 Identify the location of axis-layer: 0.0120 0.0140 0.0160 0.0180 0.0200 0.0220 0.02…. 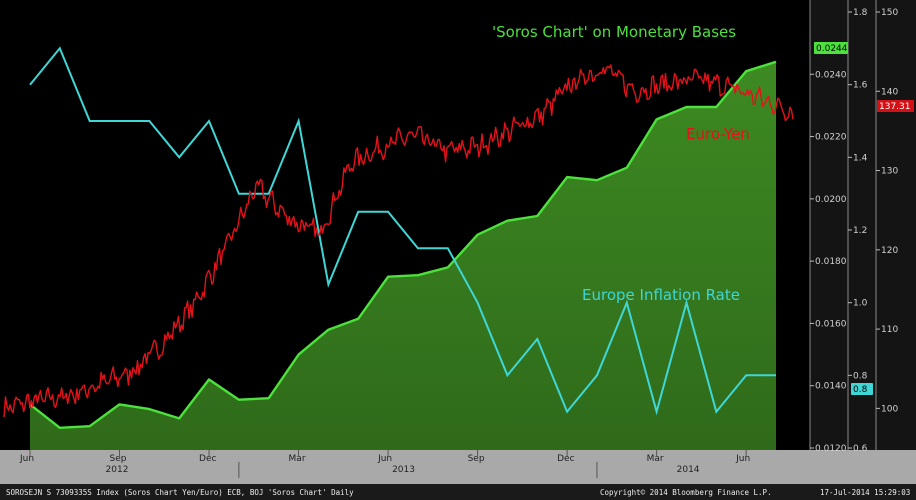
(853, 227).